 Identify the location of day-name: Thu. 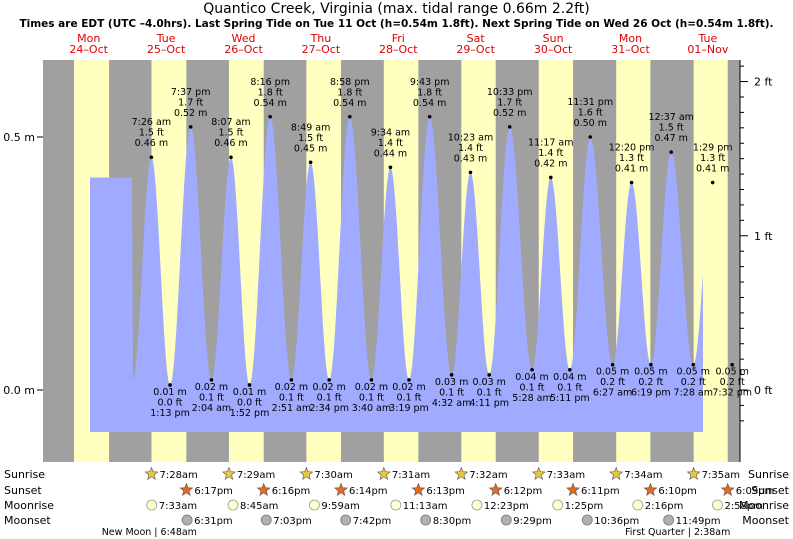
(321, 38).